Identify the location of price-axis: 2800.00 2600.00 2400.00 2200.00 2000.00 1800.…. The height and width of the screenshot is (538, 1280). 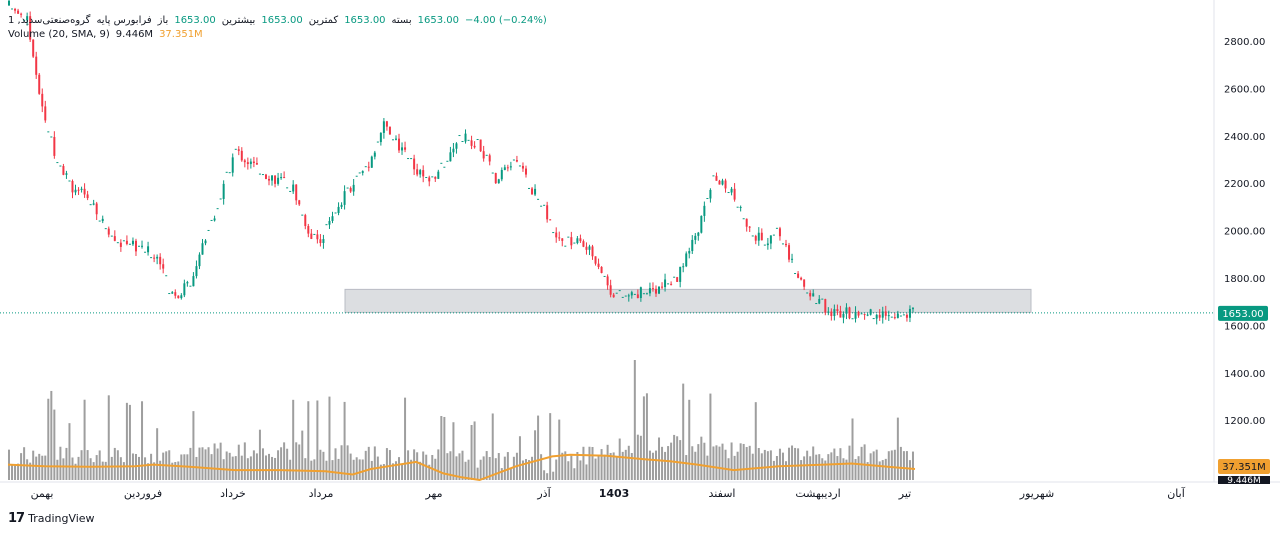
(1244, 232).